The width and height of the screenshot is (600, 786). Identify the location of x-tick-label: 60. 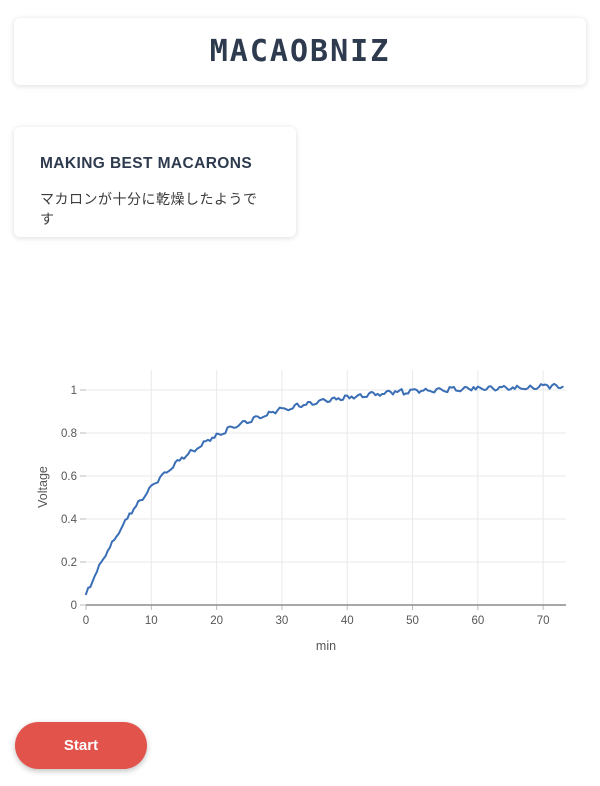
(477, 621).